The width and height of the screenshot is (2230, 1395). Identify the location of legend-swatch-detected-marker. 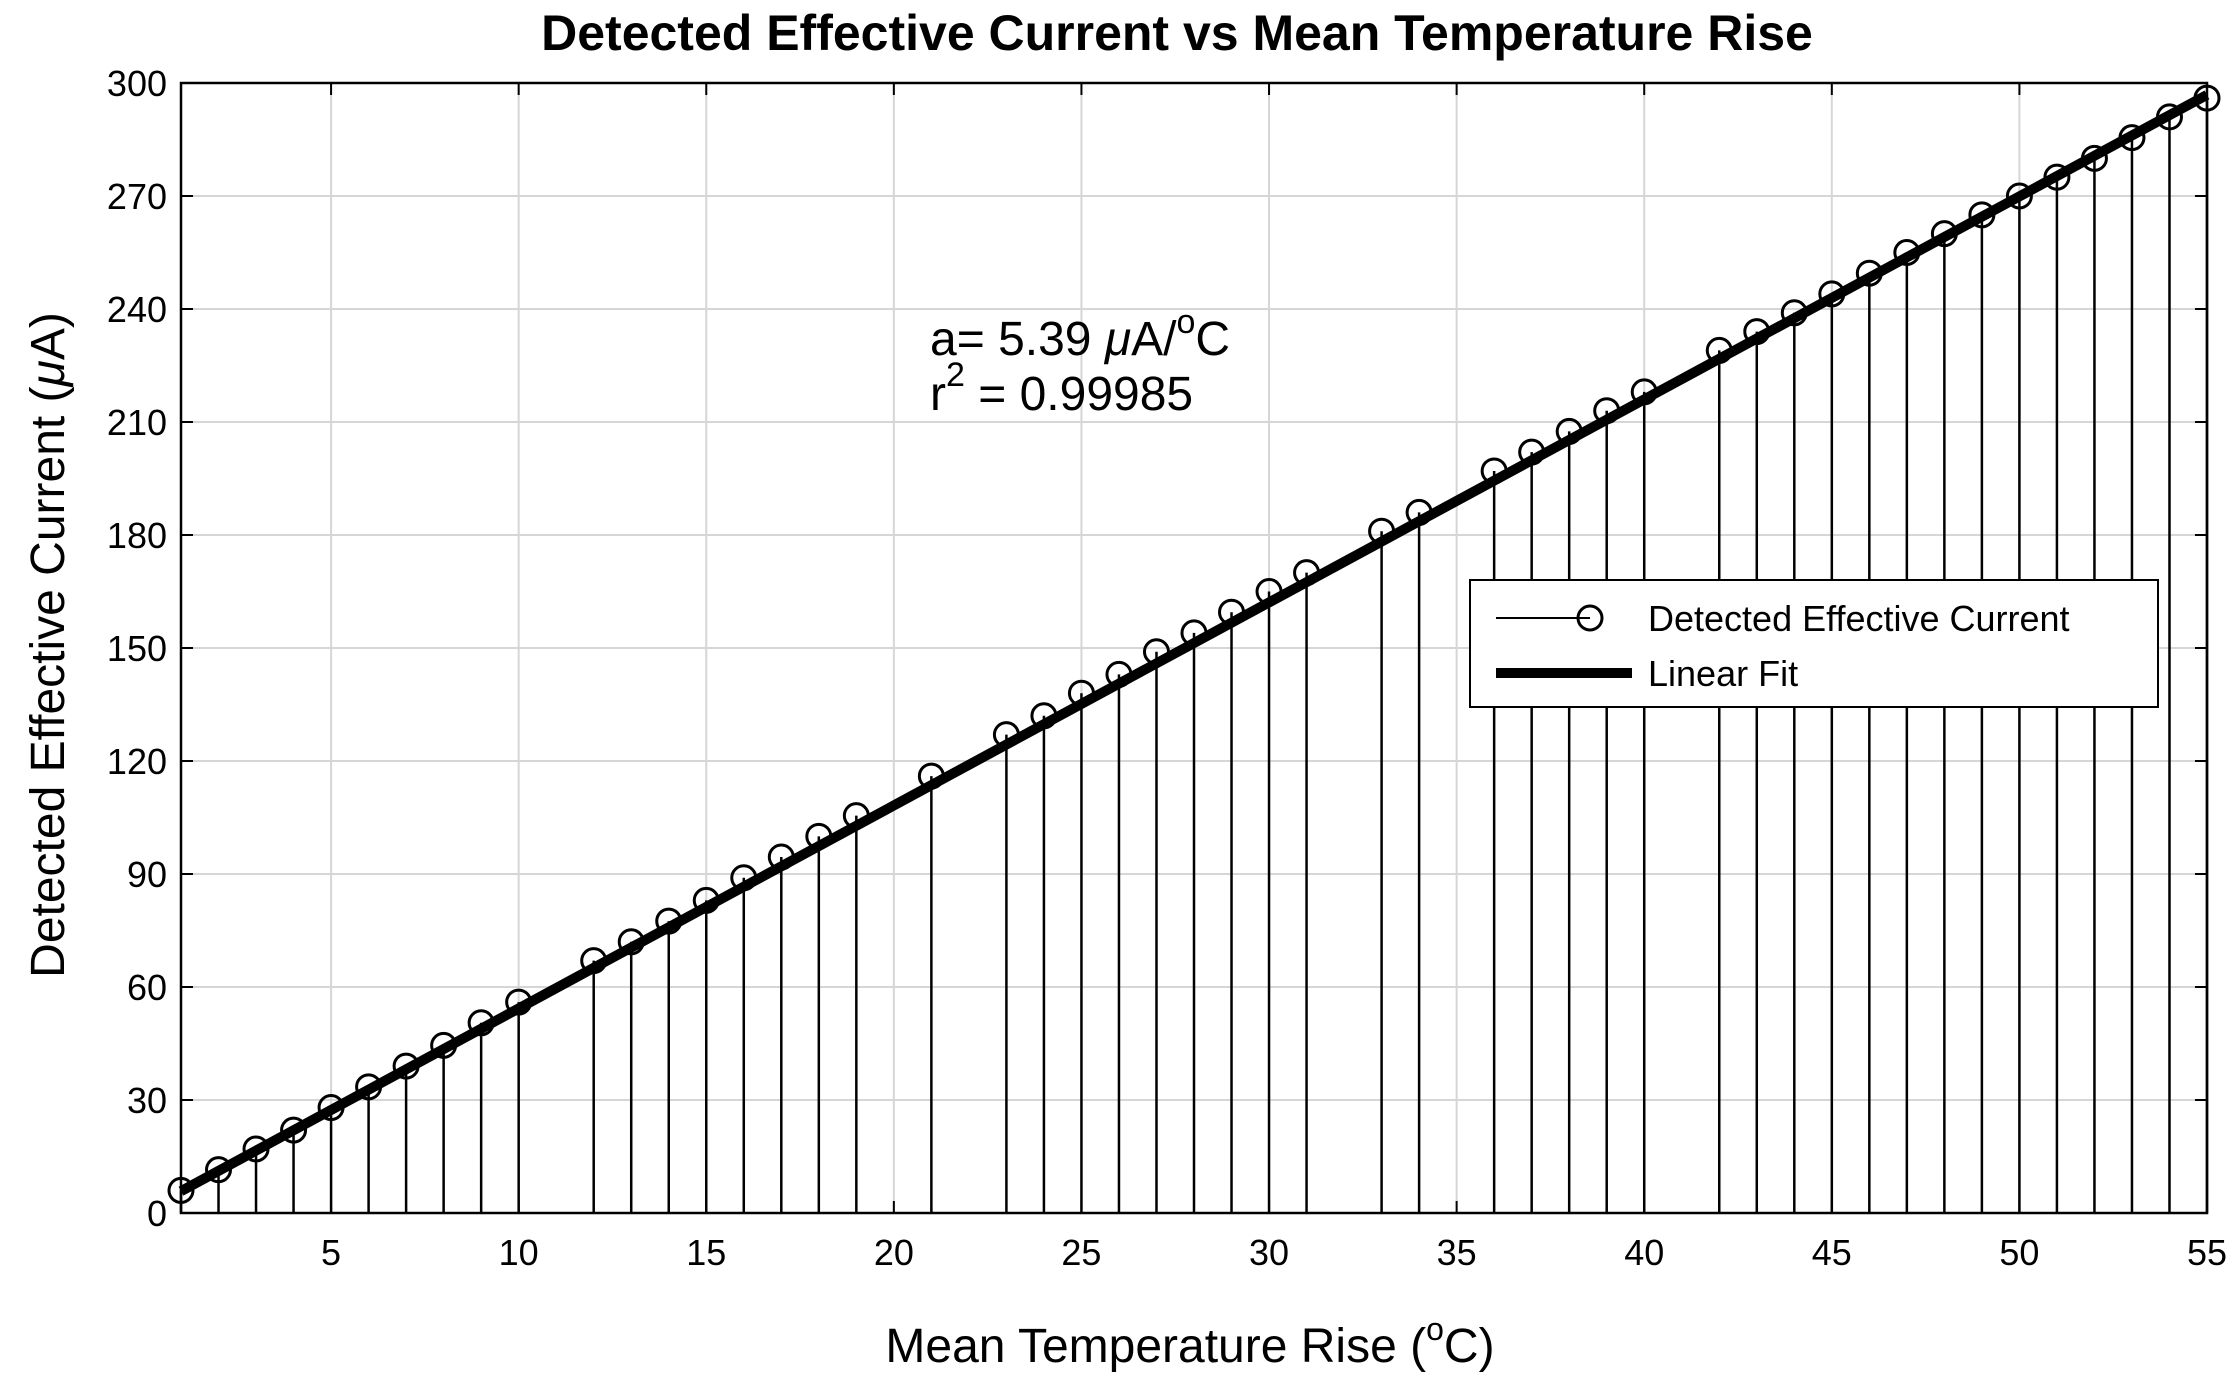
(1590, 618).